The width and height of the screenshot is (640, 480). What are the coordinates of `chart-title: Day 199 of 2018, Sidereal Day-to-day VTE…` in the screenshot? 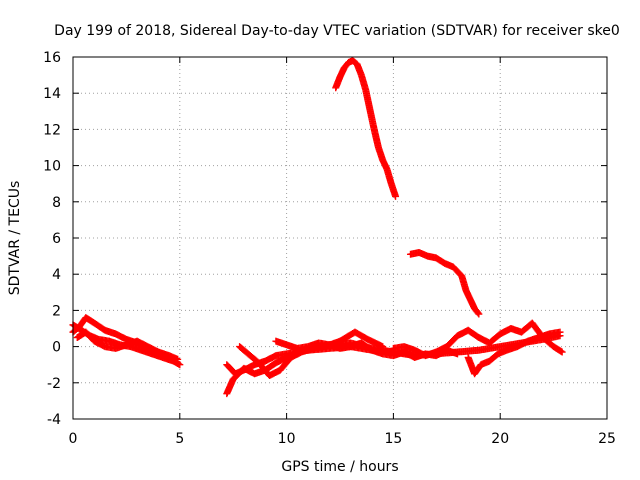 It's located at (337, 31).